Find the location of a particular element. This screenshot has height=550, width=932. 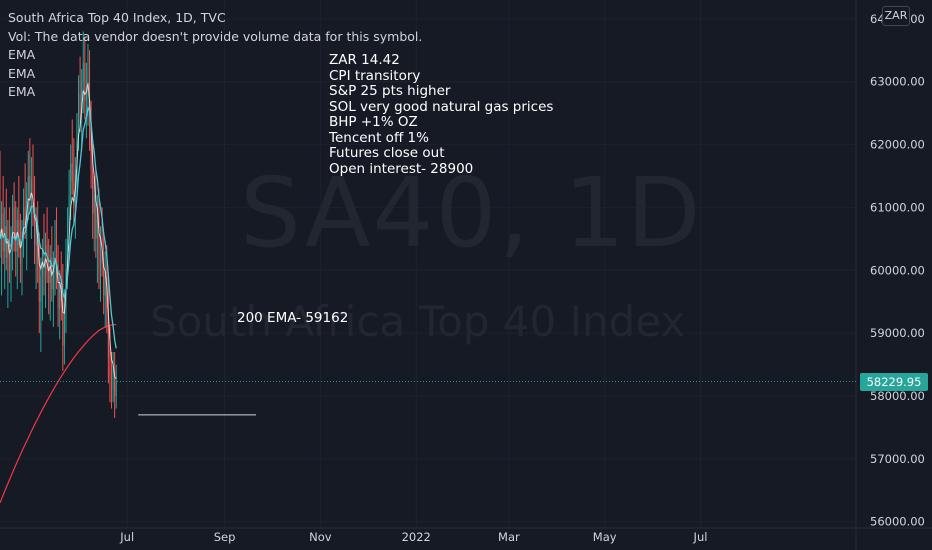

ema-indicator-1: EMA is located at coordinates (22, 54).